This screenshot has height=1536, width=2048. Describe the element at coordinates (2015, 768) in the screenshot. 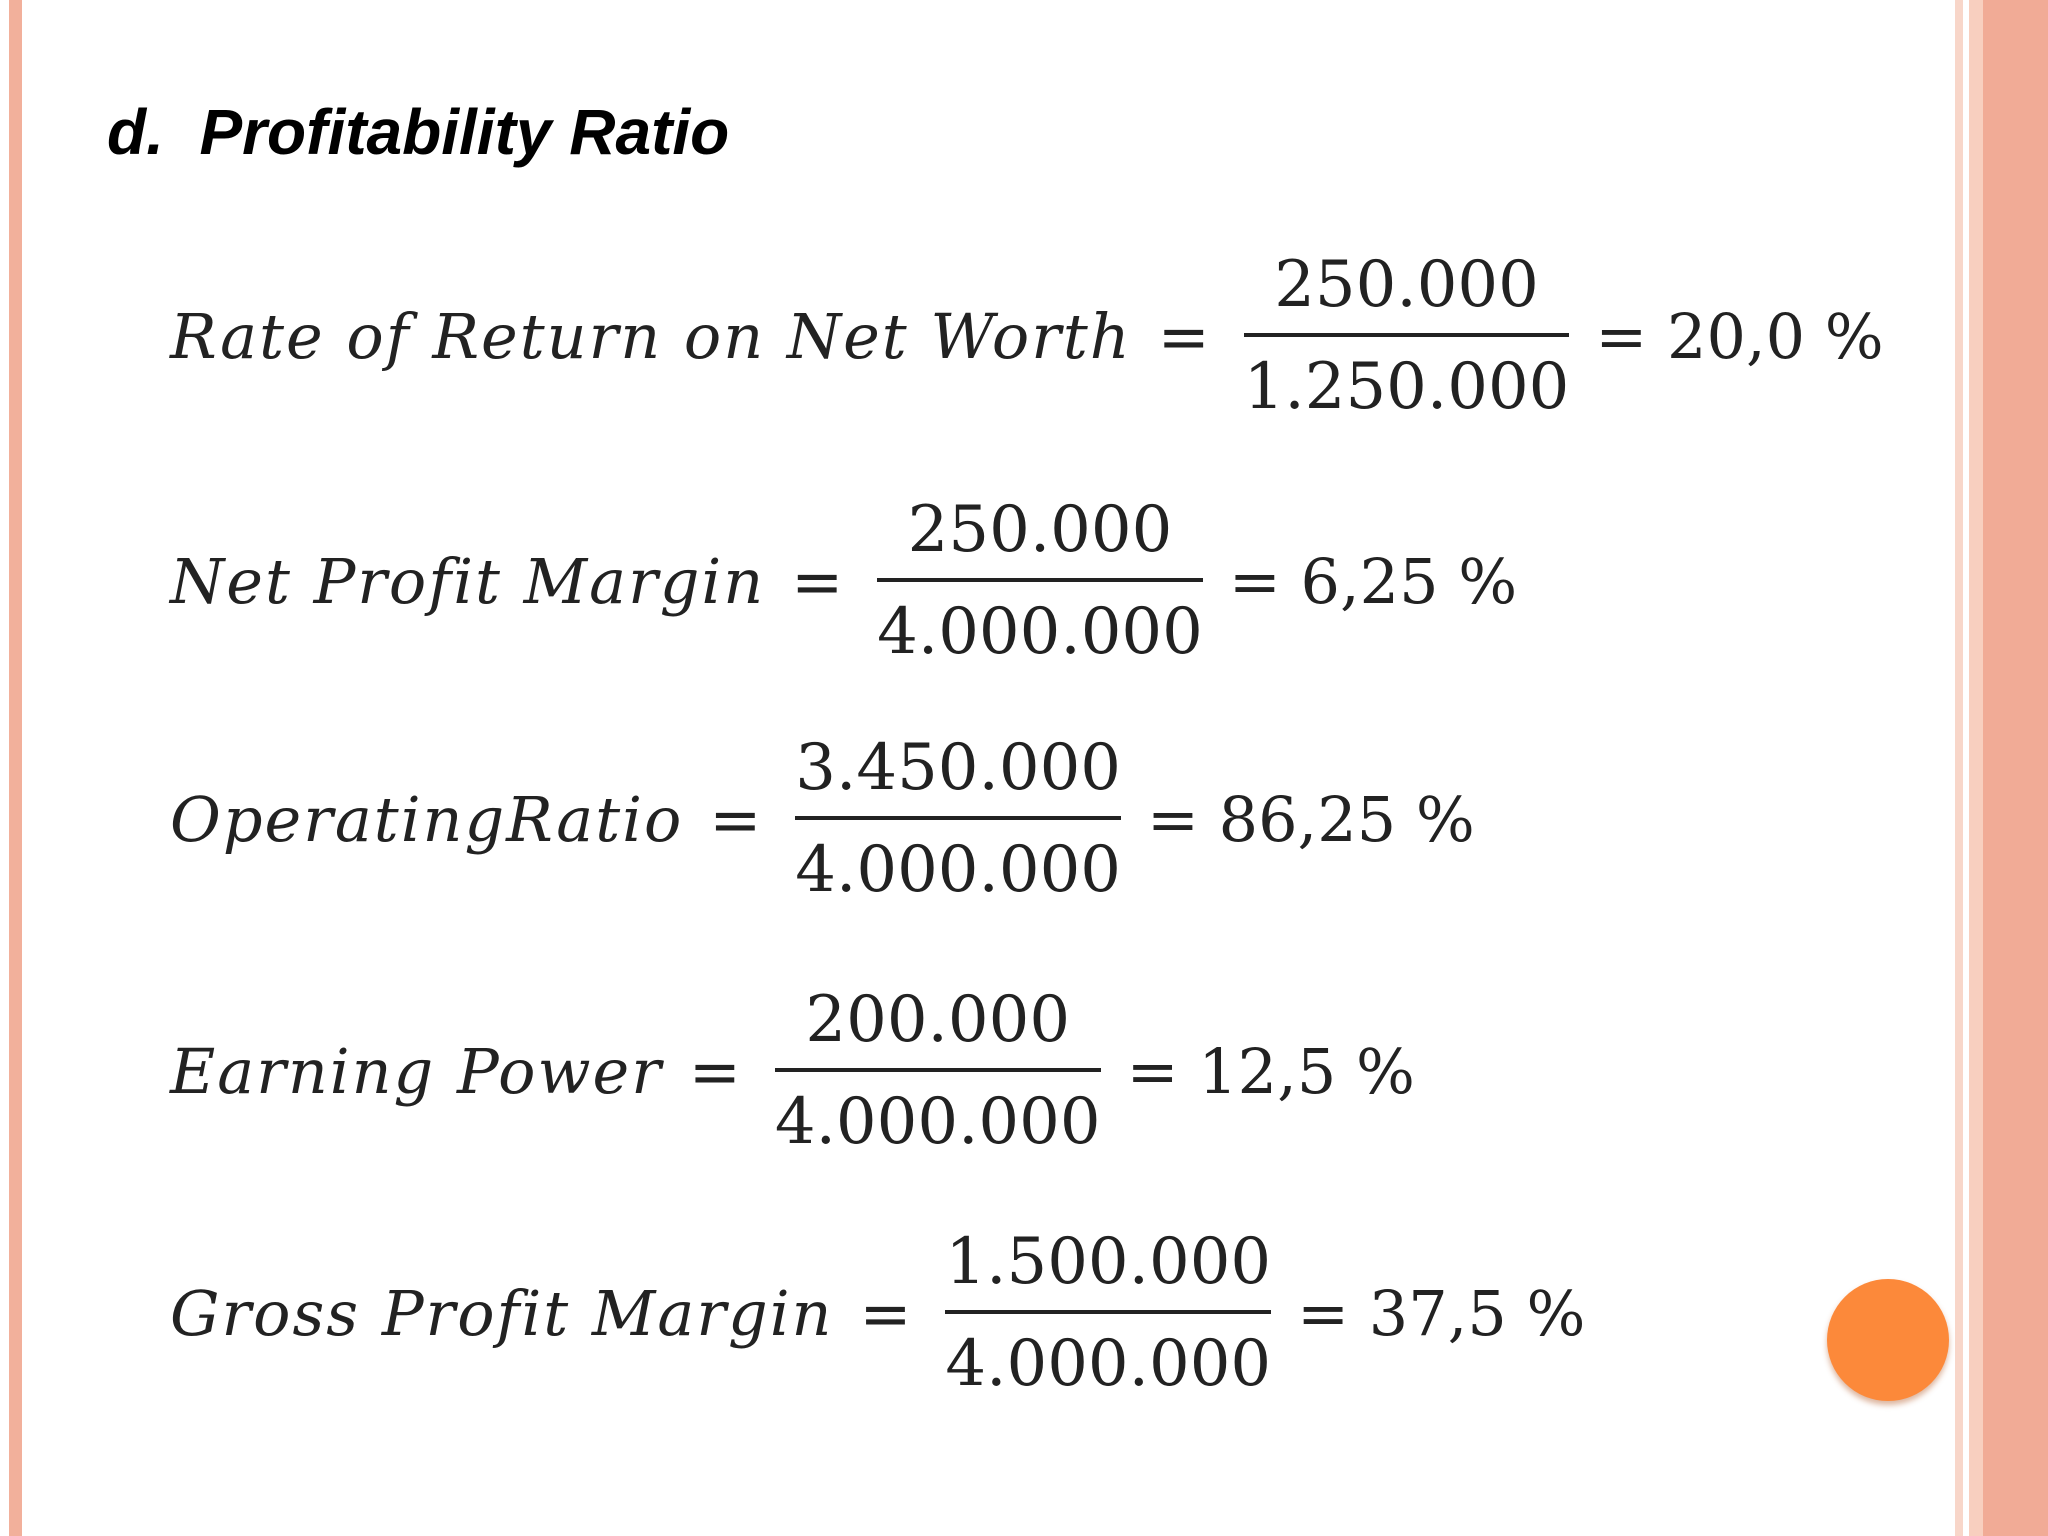

I see `right-border-band` at that location.